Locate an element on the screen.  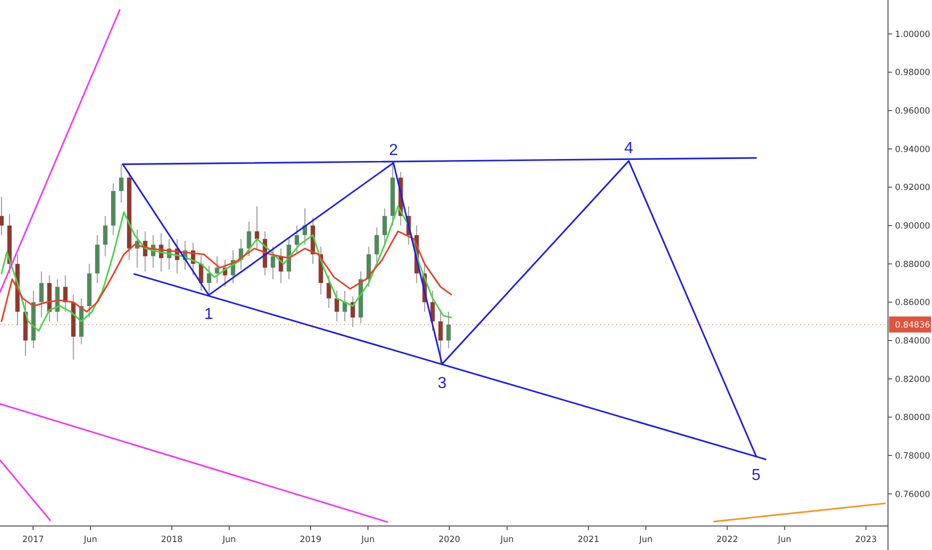
annotation: 5 is located at coordinates (756, 475).